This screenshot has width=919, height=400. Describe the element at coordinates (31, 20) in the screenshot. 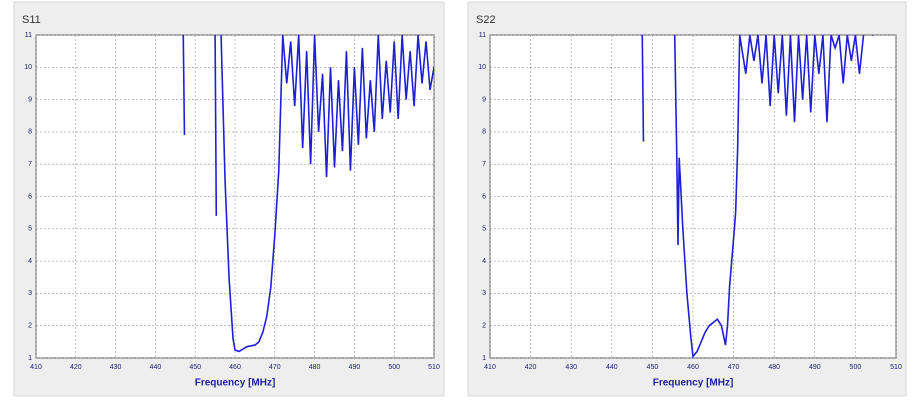

I see `chart-title: S11` at that location.